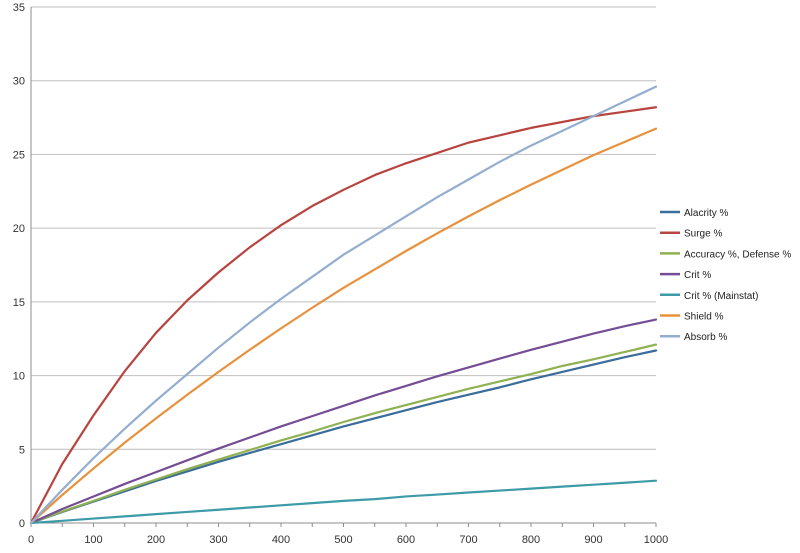 The width and height of the screenshot is (800, 553). I want to click on legend-label: Crit %, so click(697, 275).